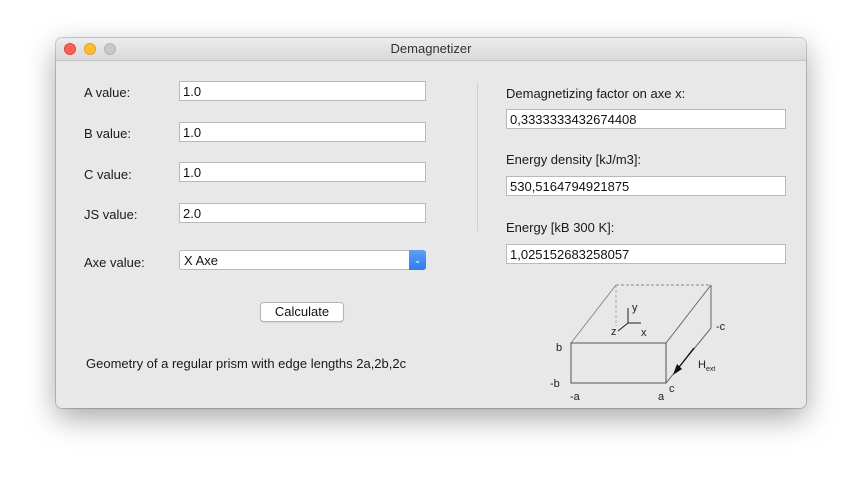 This screenshot has width=862, height=482. Describe the element at coordinates (108, 174) in the screenshot. I see `c-value-label: C value:` at that location.